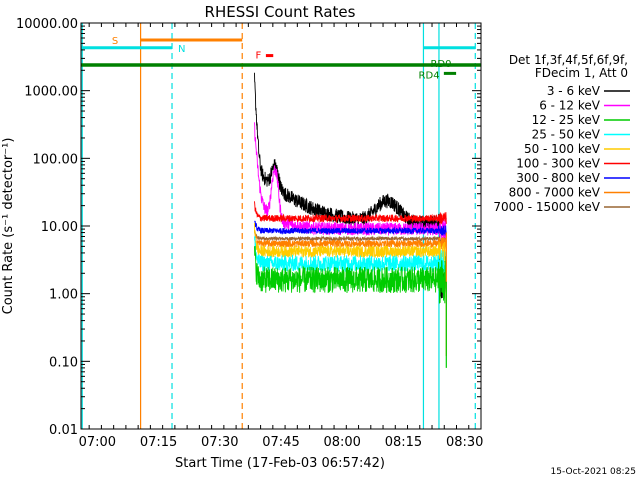 The image size is (640, 480). What do you see at coordinates (429, 75) in the screenshot?
I see `flag-label: RD4` at bounding box center [429, 75].